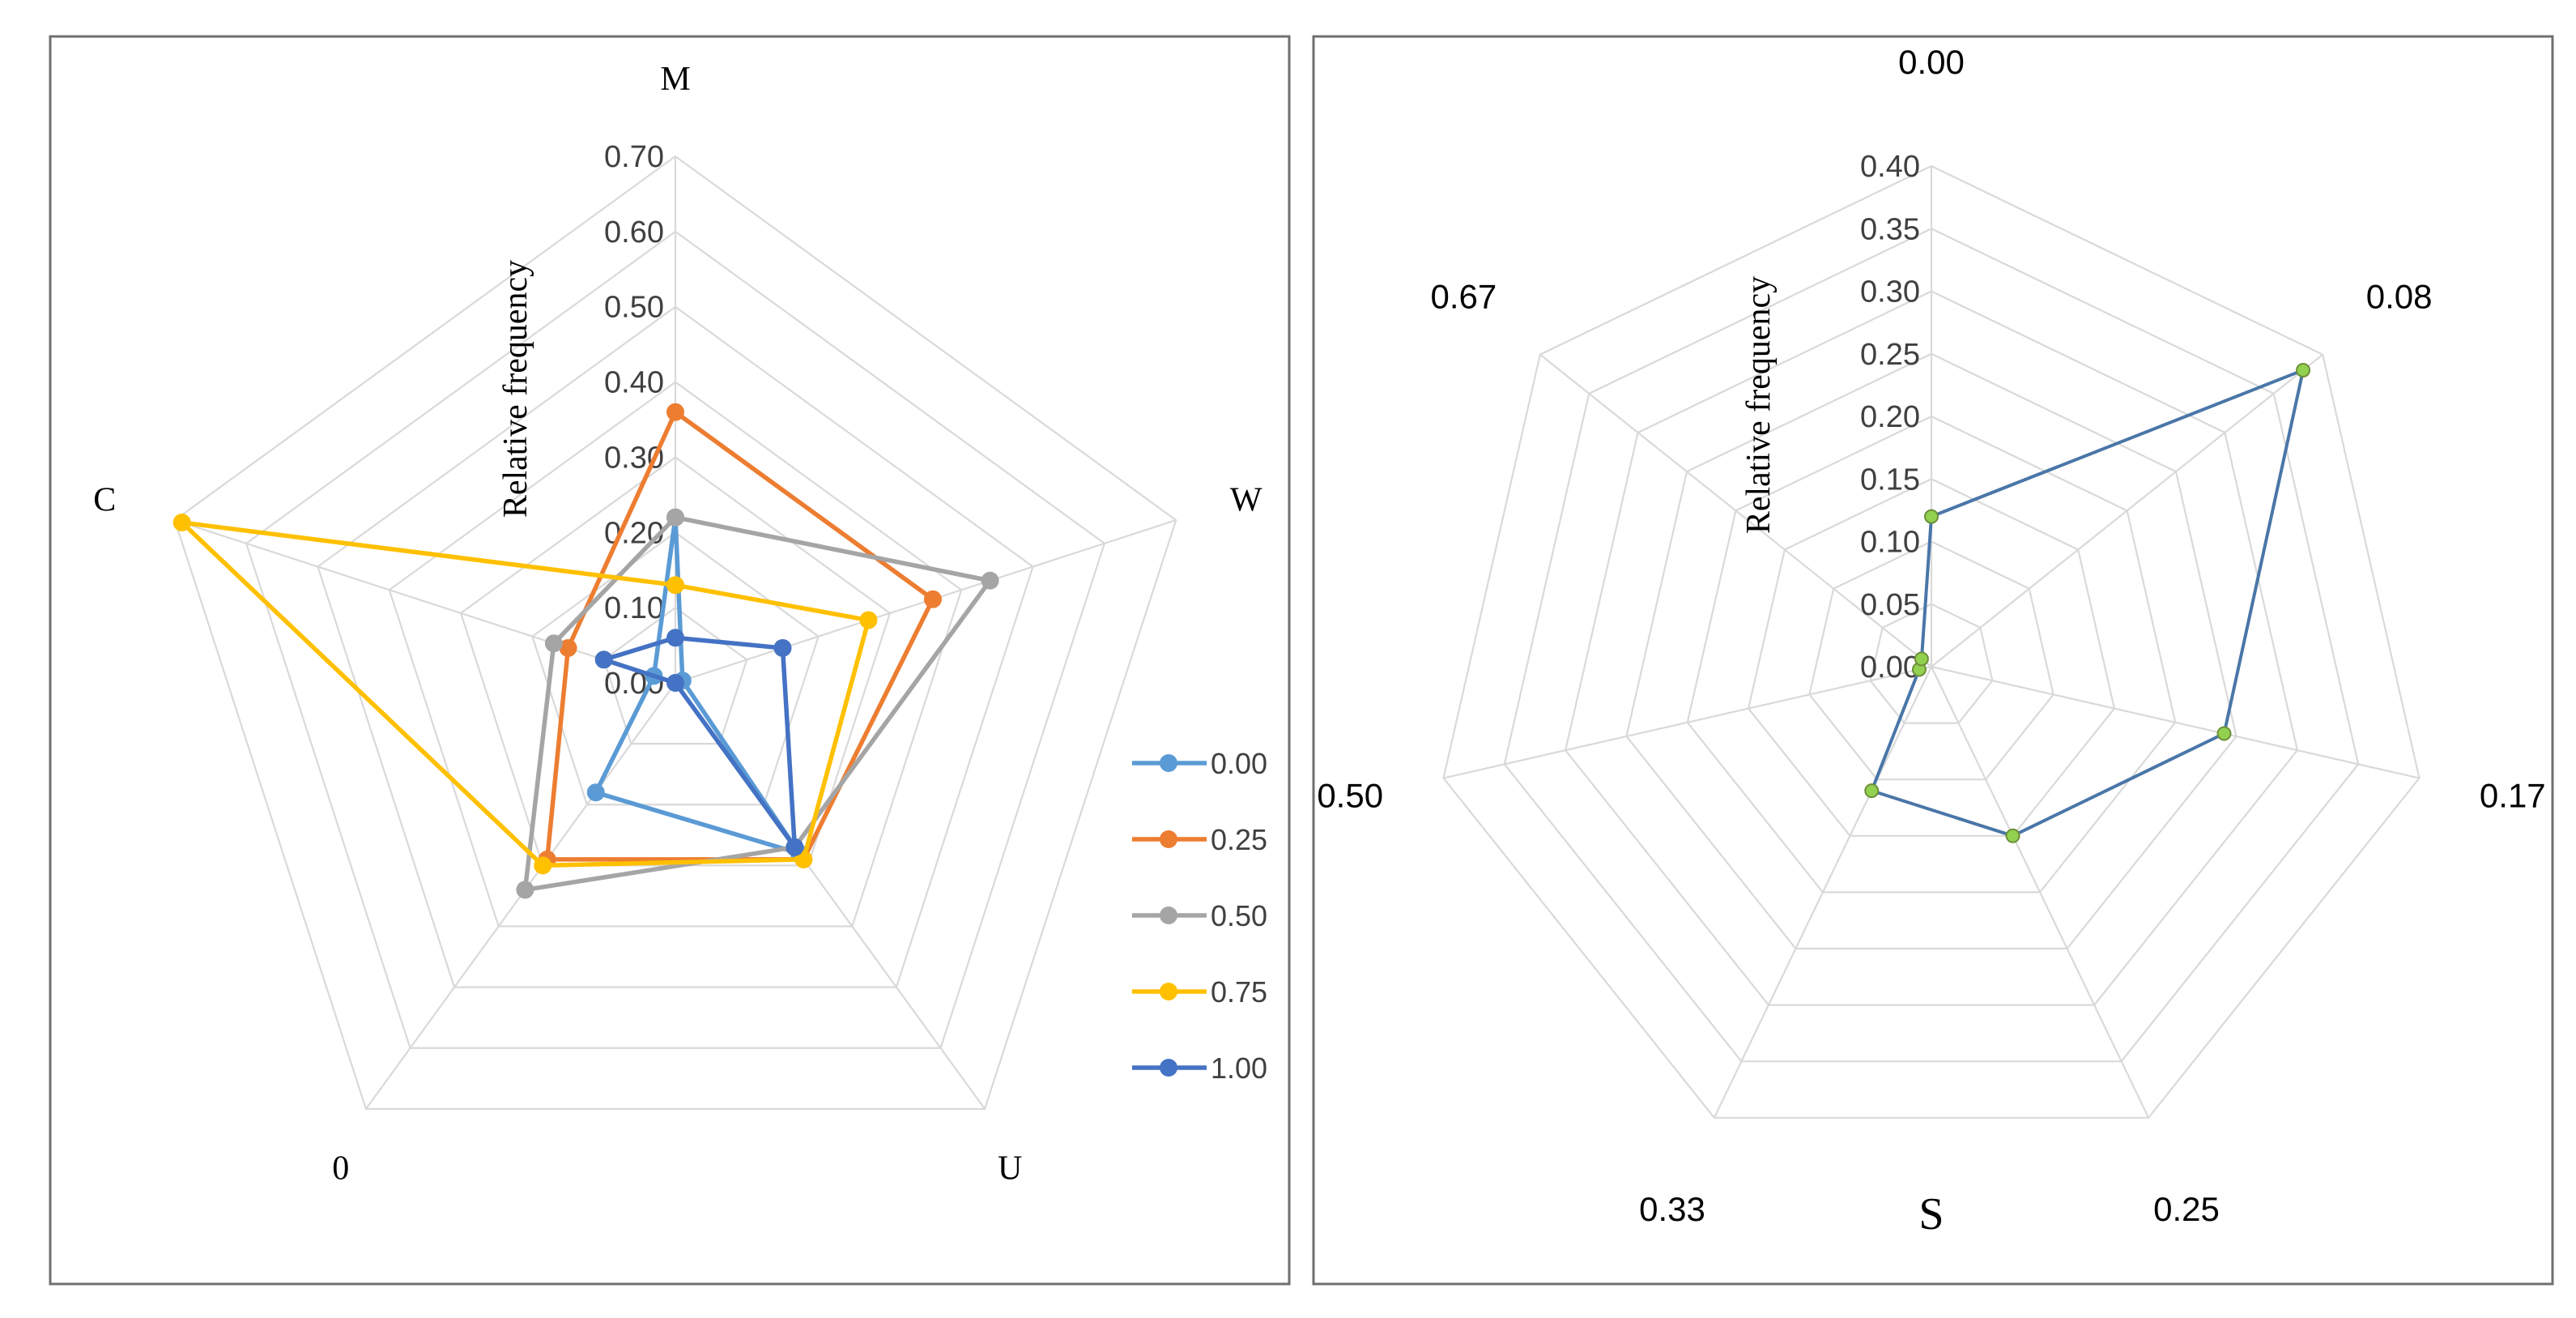 The image size is (2576, 1318). I want to click on legend-item: 0.25, so click(1199, 840).